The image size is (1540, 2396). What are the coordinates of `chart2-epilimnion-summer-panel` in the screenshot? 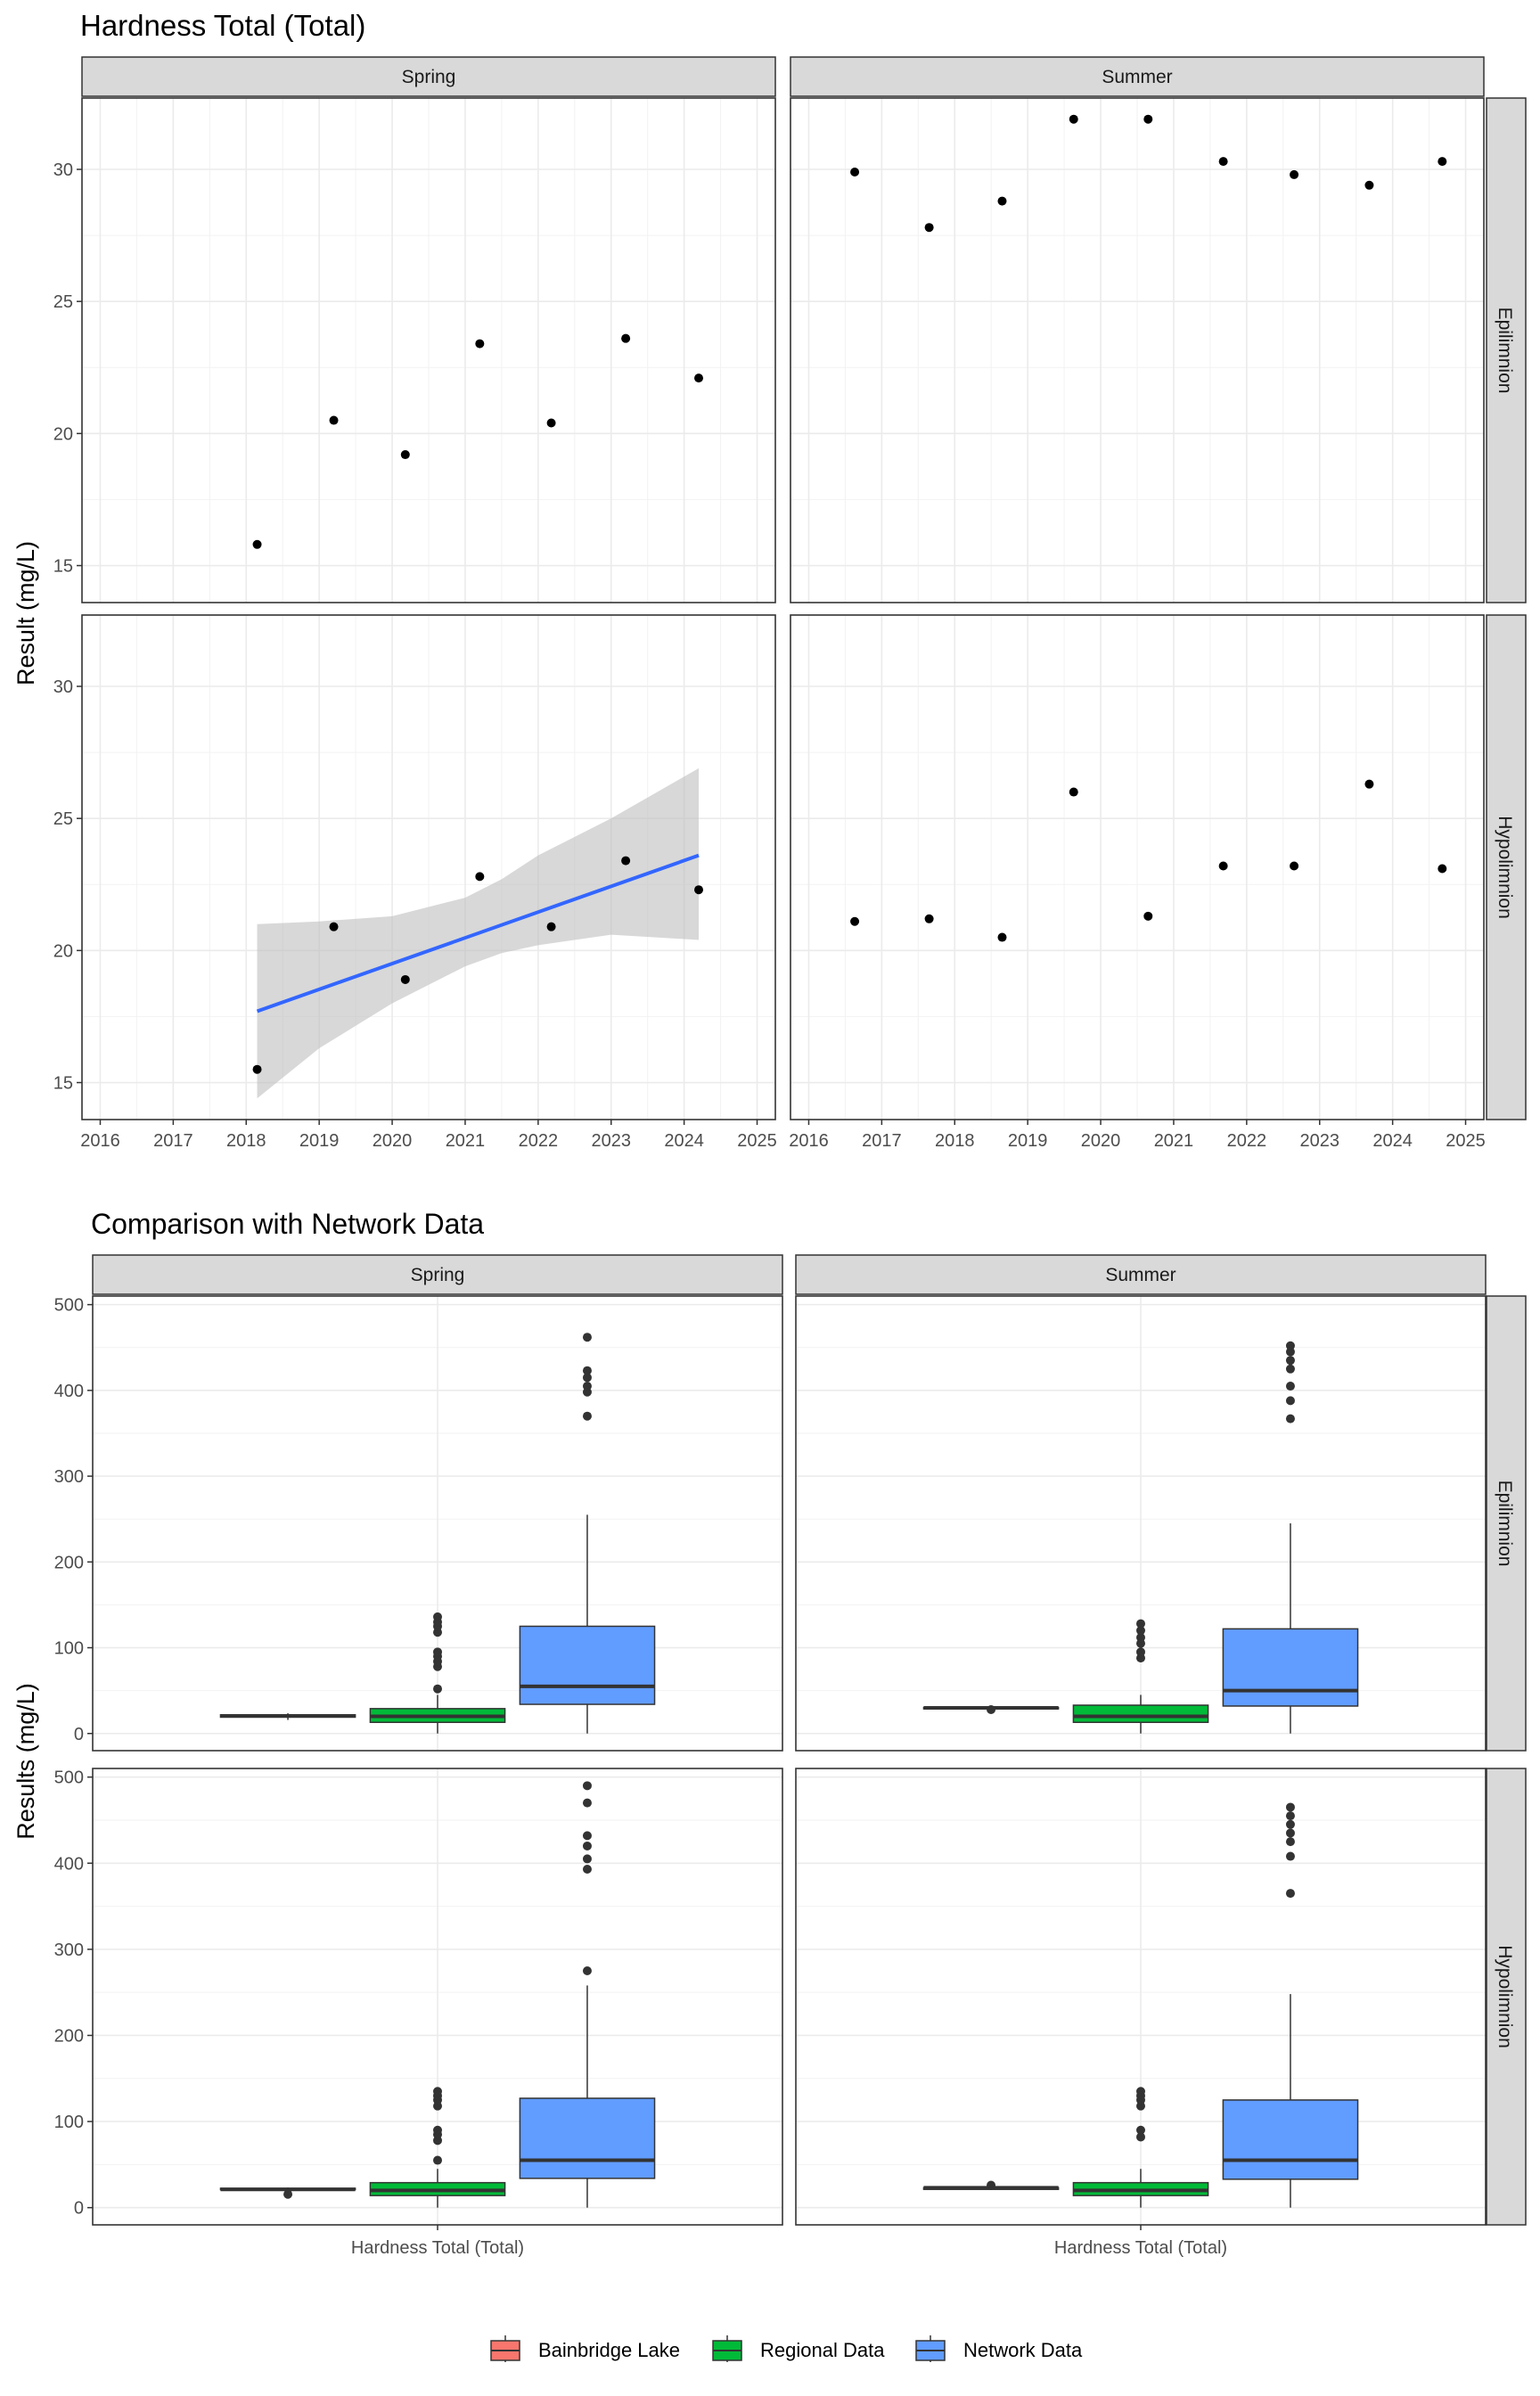 It's located at (1141, 1523).